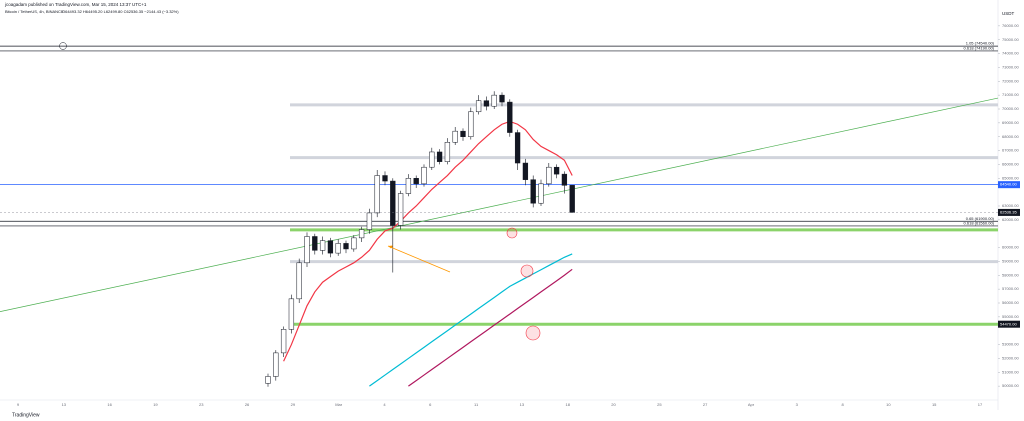 The width and height of the screenshot is (1024, 421). Describe the element at coordinates (980, 43) in the screenshot. I see `level-label: 1.05 (74540.00)` at that location.